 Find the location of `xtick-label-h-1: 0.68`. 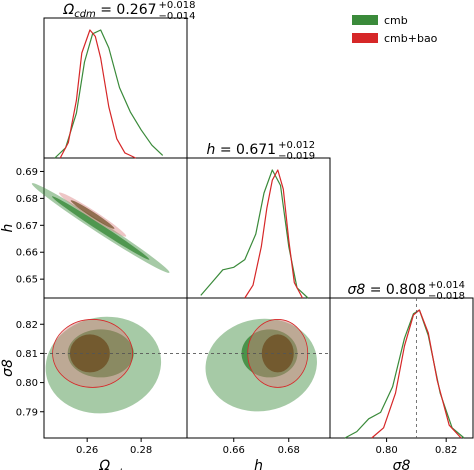

xtick-label-h-1: 0.68 is located at coordinates (289, 450).